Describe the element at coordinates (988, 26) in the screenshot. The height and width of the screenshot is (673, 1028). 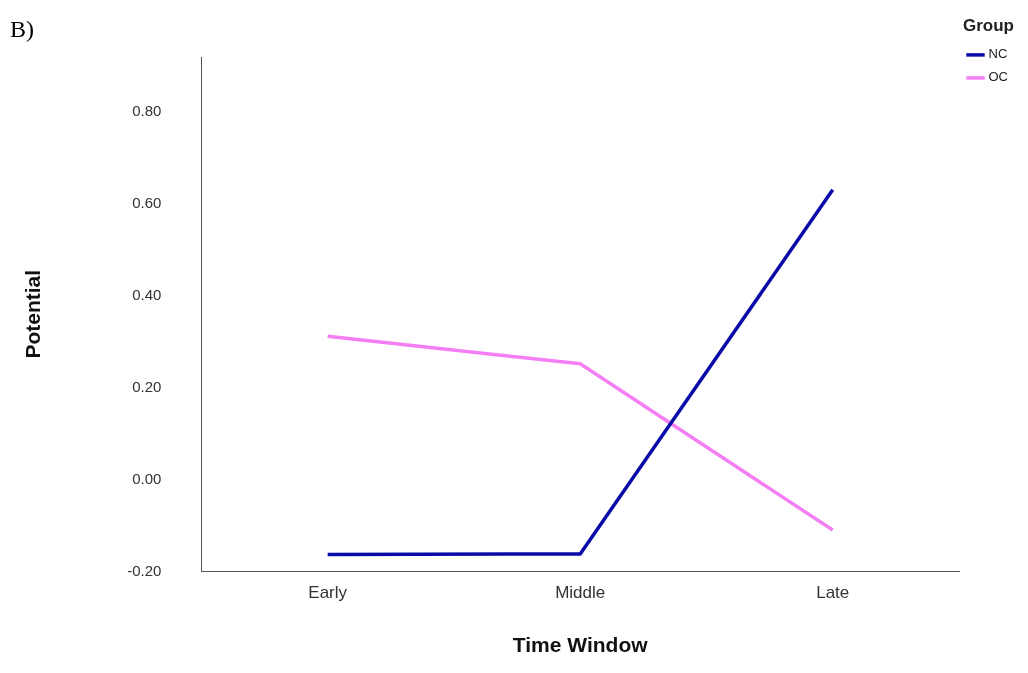
I see `legend-title: Group` at that location.